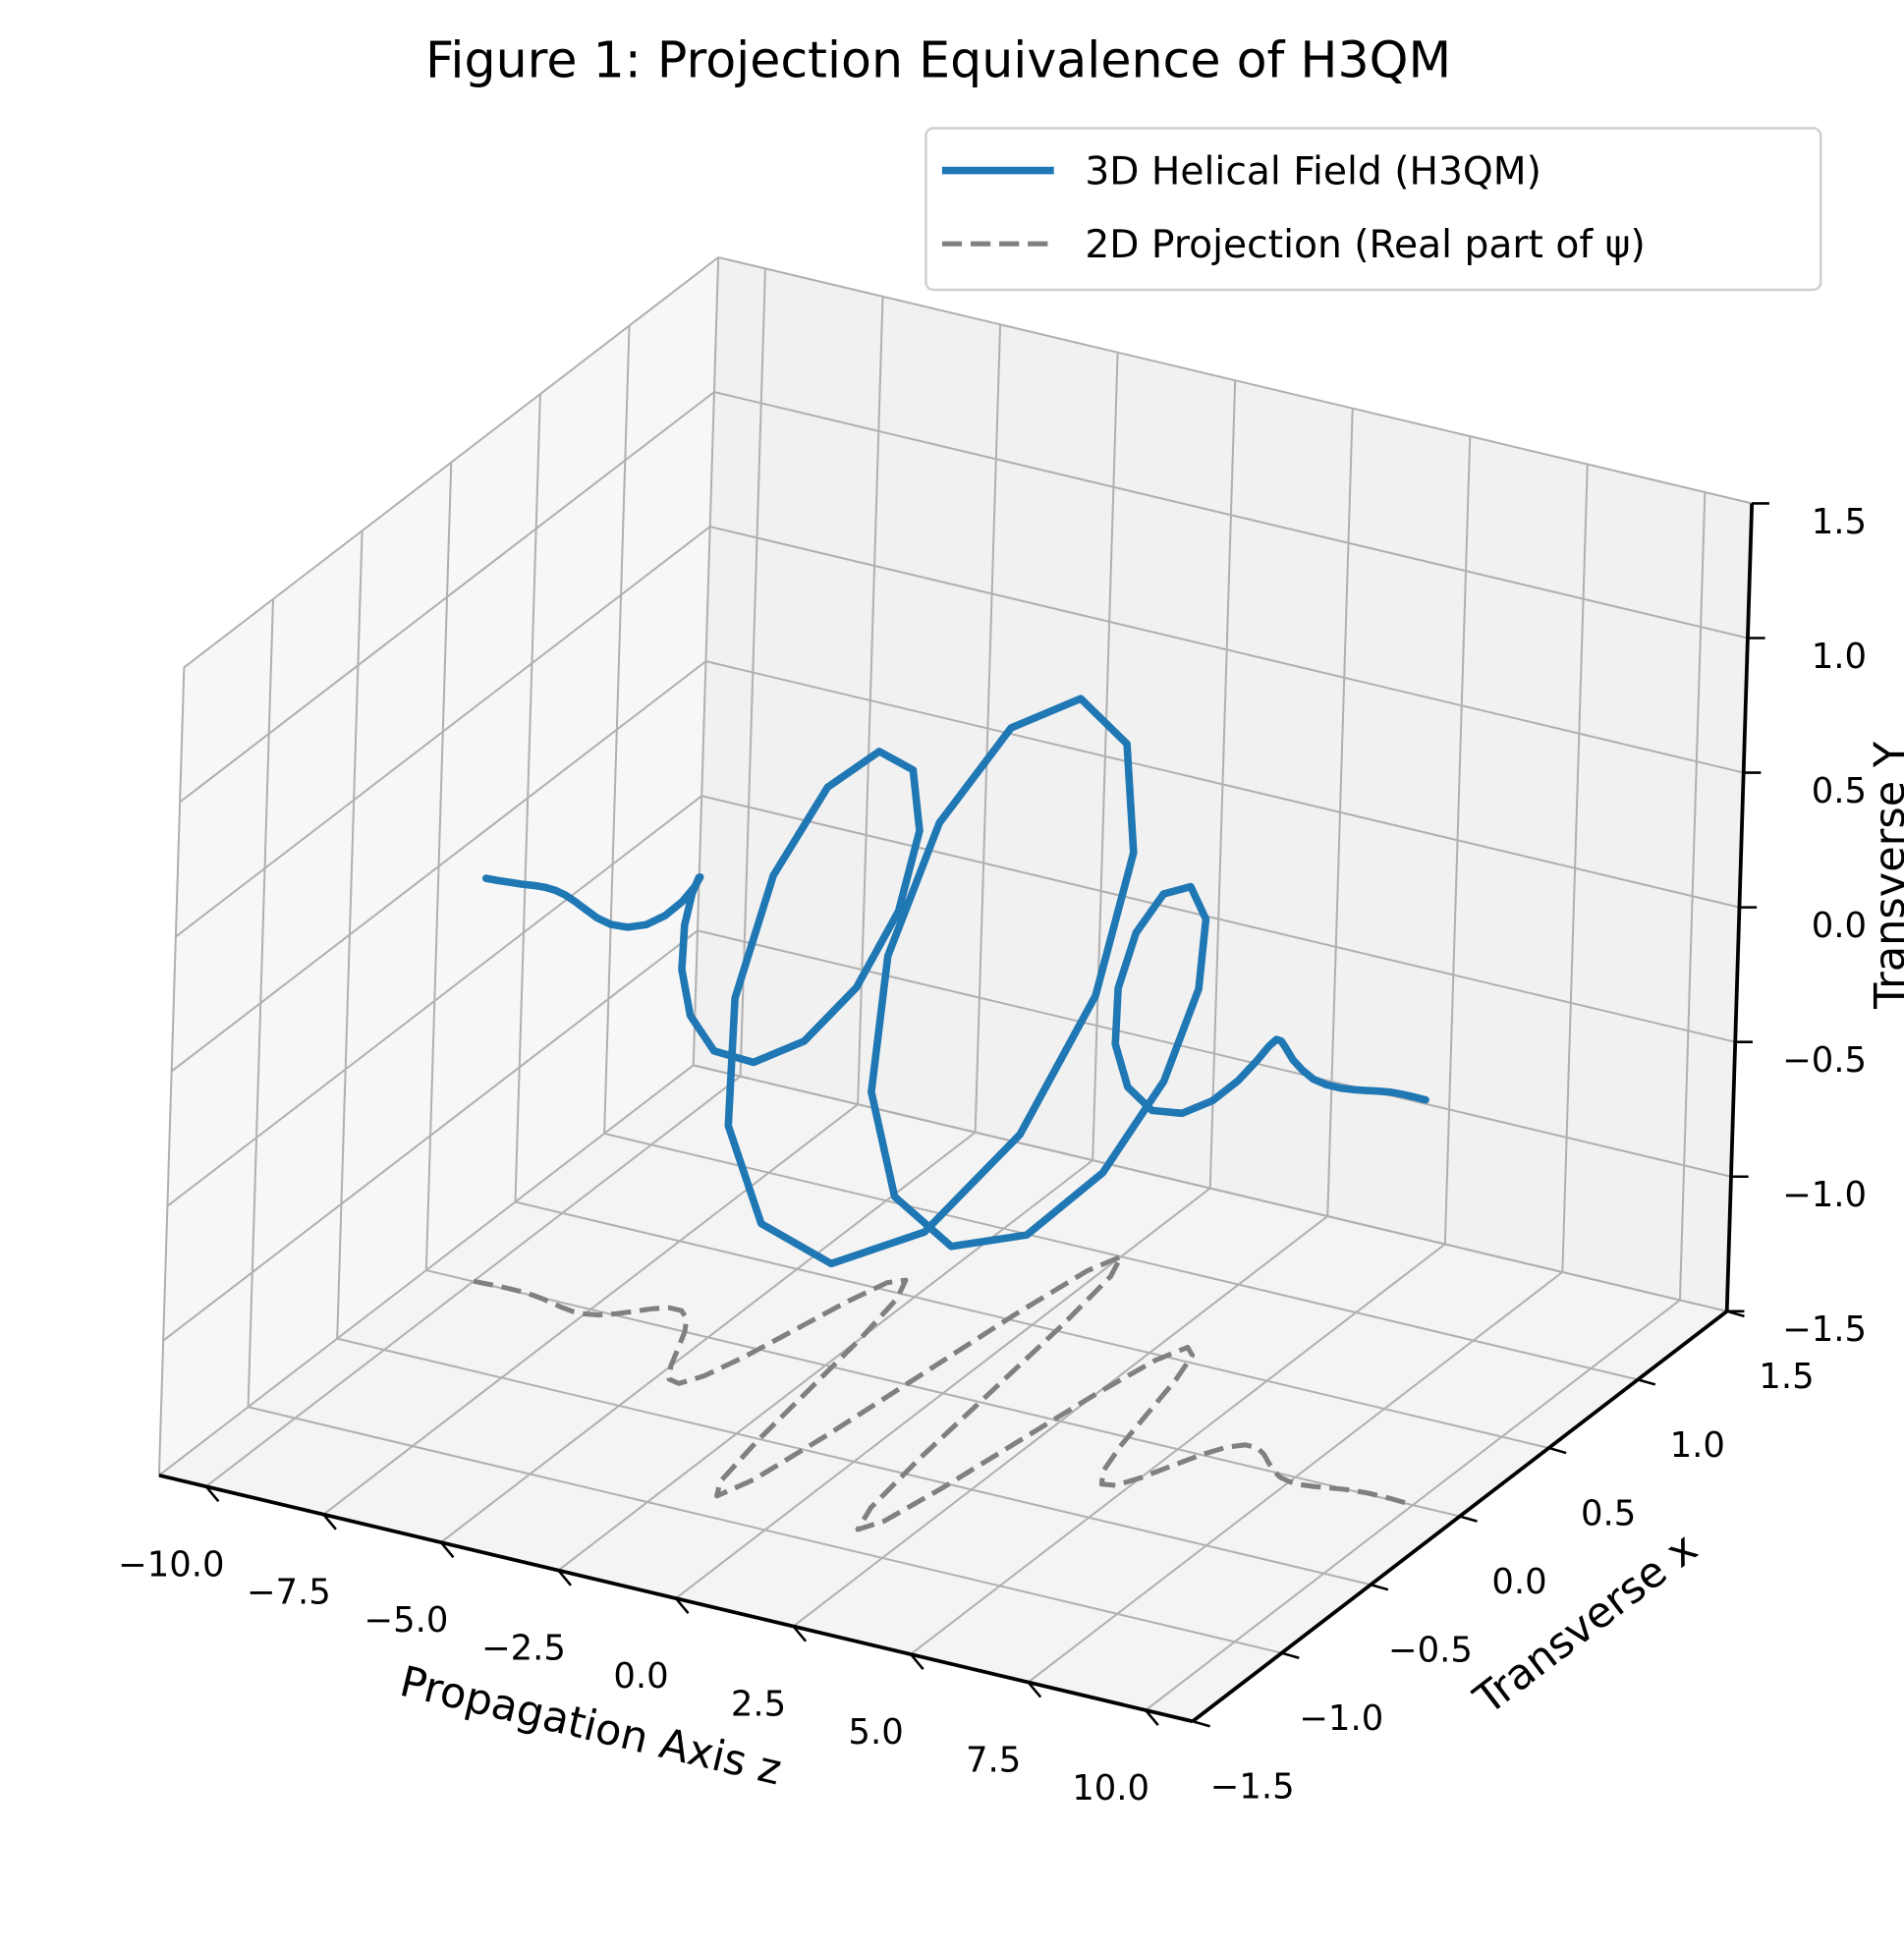 The width and height of the screenshot is (1904, 1949). Describe the element at coordinates (1824, 1329) in the screenshot. I see `y-tick-label: −1.5` at that location.